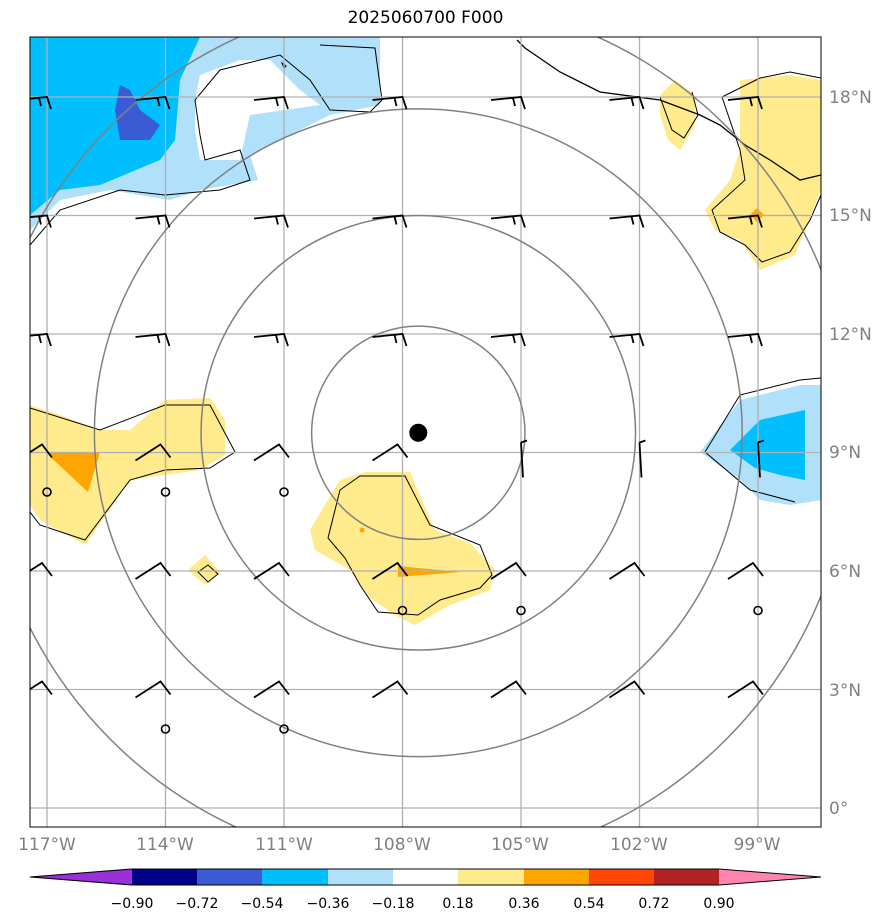 This screenshot has height=924, width=891. What do you see at coordinates (197, 904) in the screenshot?
I see `colorbar-tick-label: −0.72` at bounding box center [197, 904].